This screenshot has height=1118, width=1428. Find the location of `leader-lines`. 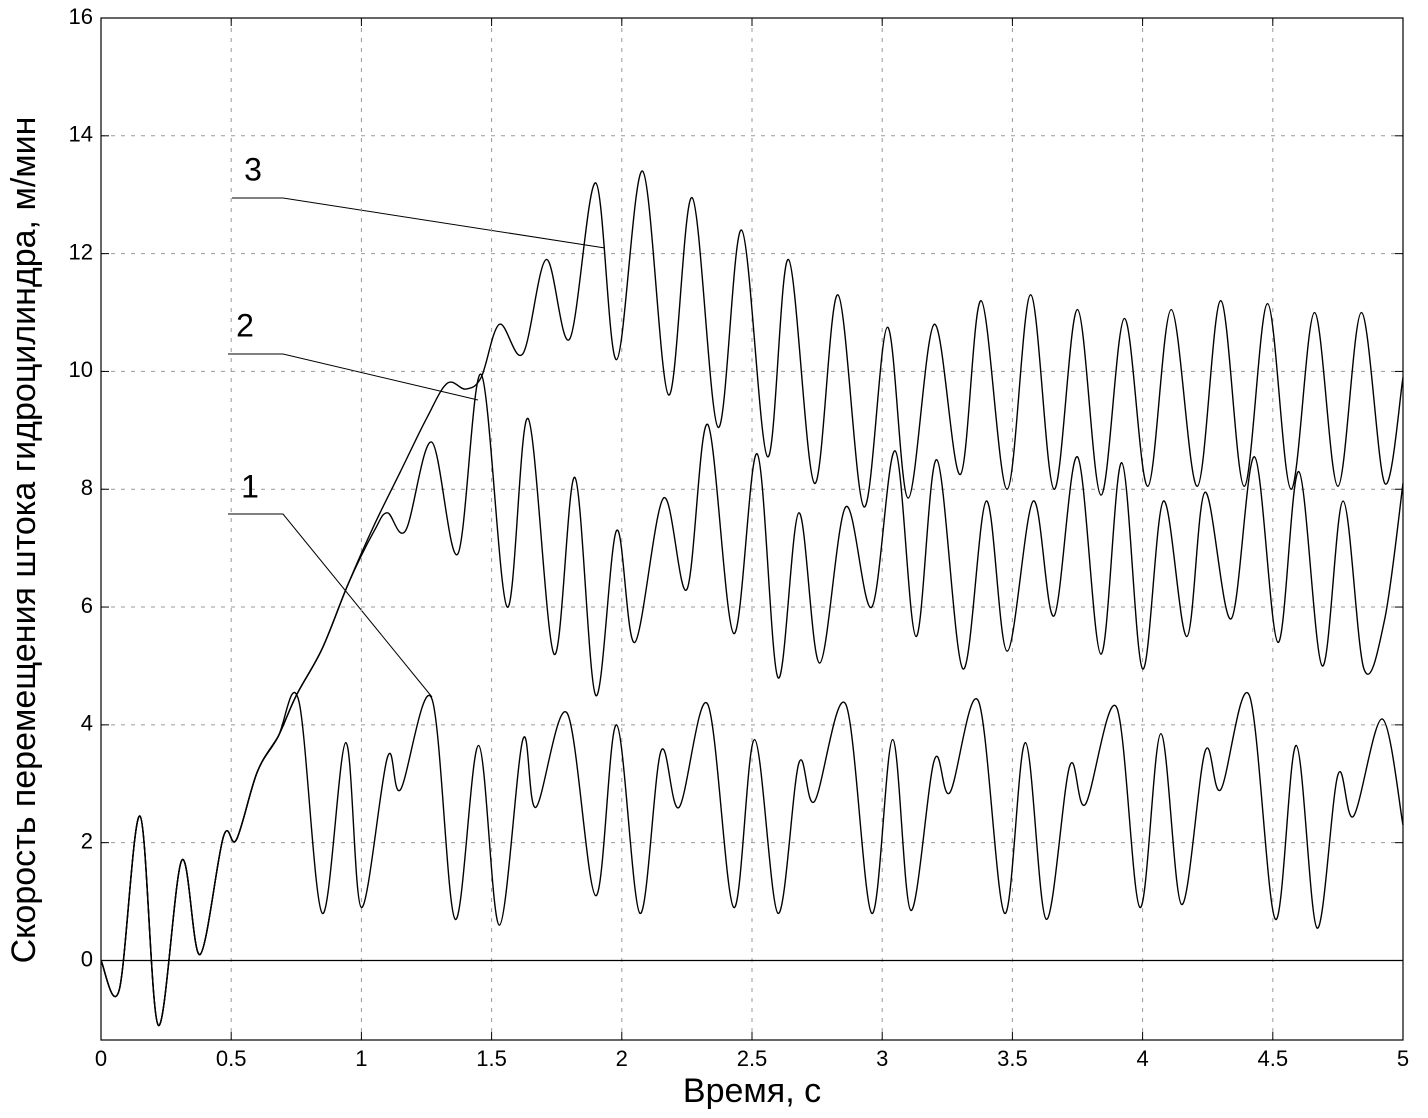

leader-lines is located at coordinates (417, 447).